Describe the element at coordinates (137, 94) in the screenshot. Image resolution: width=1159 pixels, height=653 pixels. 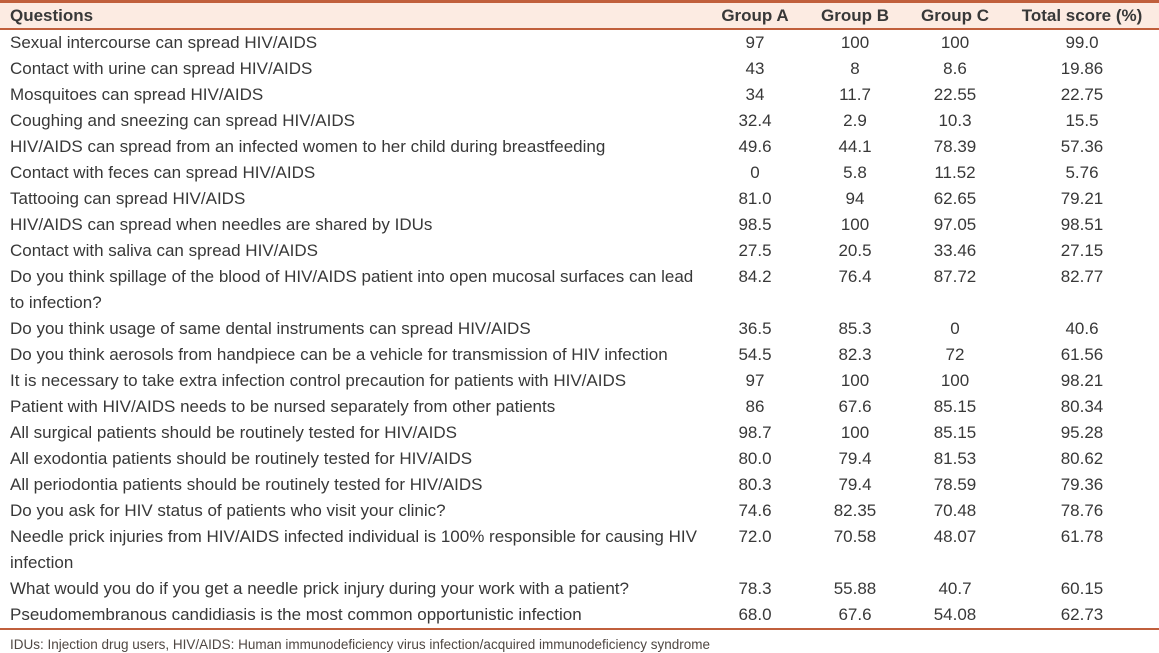
I see `question-cell: Mosquitoes can spread HIV/AIDS` at that location.